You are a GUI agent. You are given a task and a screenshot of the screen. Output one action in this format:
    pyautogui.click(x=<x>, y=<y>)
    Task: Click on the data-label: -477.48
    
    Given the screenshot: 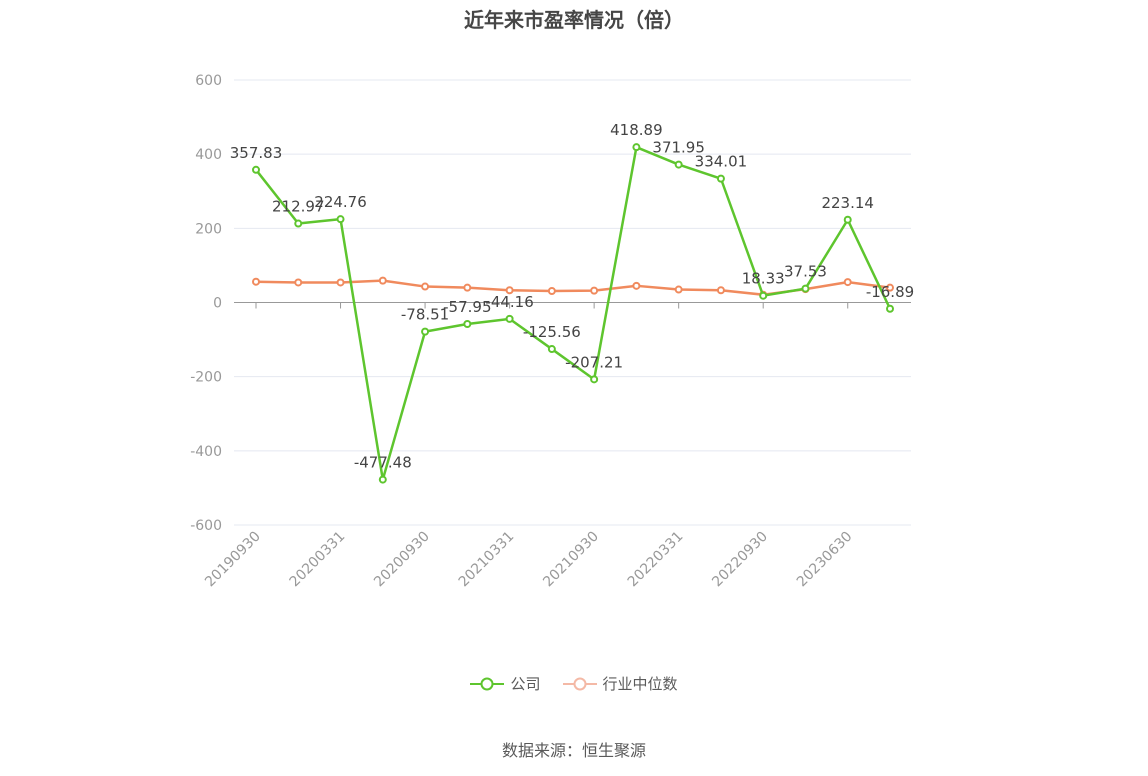 What is the action you would take?
    pyautogui.click(x=383, y=463)
    